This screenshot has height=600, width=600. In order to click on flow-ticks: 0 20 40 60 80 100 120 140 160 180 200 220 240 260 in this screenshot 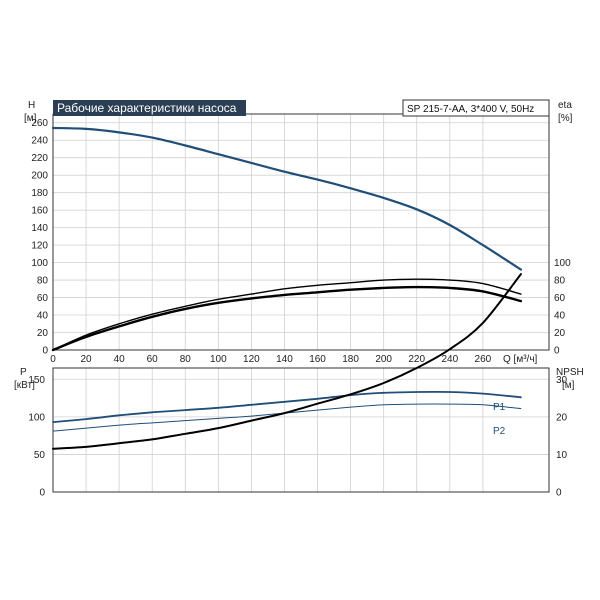, I will do `click(270, 359)`.